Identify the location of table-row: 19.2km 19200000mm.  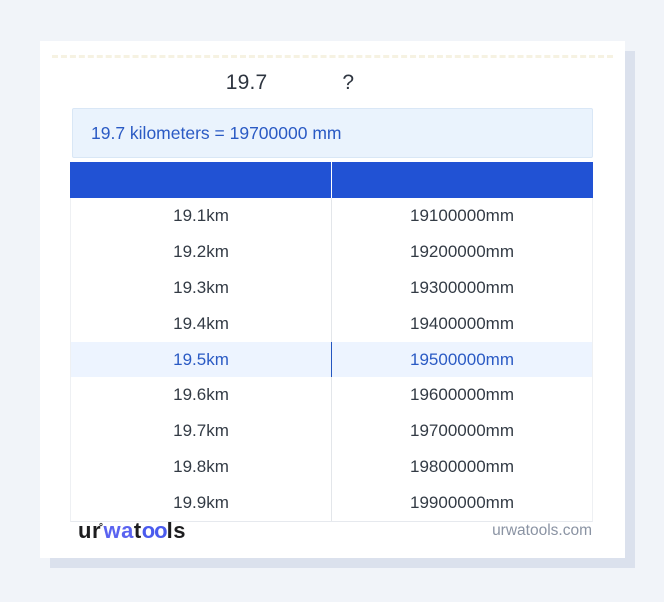
(331, 251).